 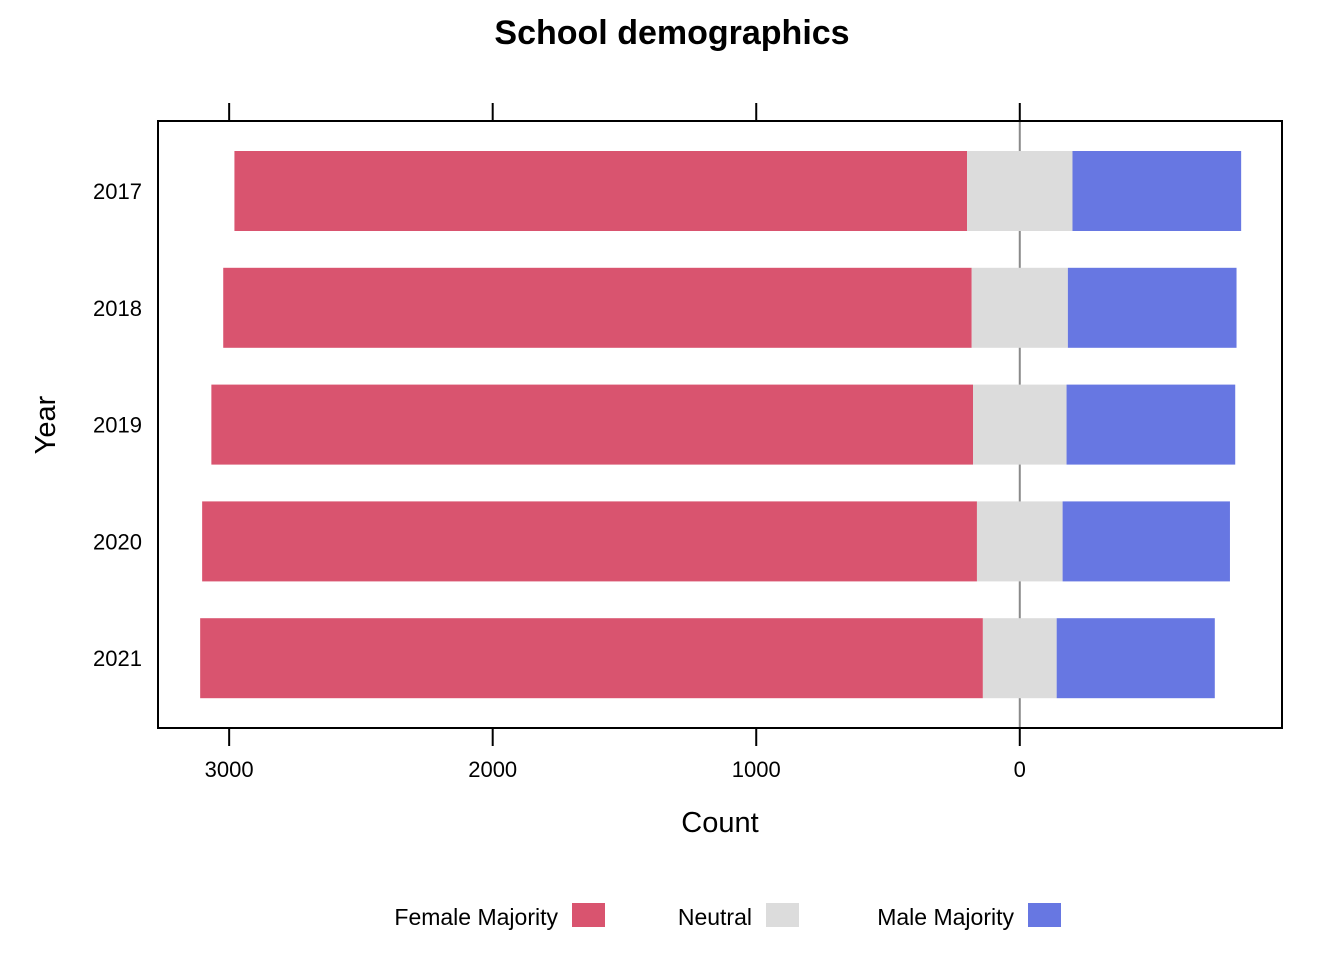 I want to click on x-tick-label-1000: 1000, so click(x=756, y=769).